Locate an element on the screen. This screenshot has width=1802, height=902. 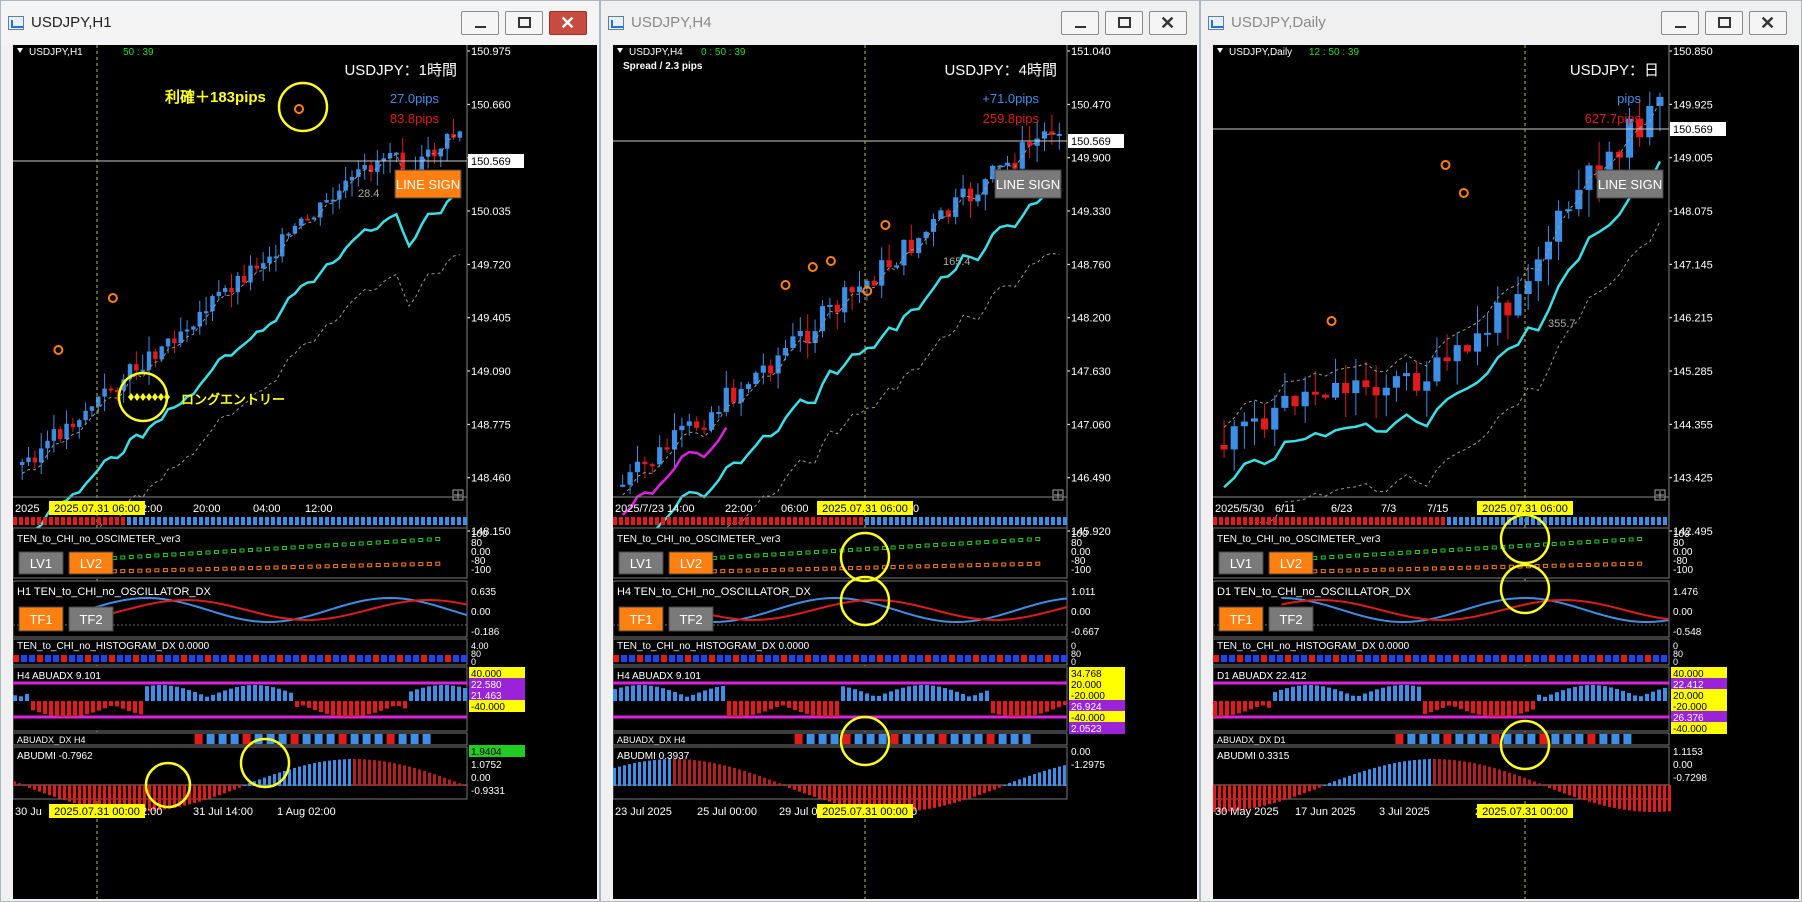
bottom-axis-label: 25 Jul 00:00 is located at coordinates (727, 812).